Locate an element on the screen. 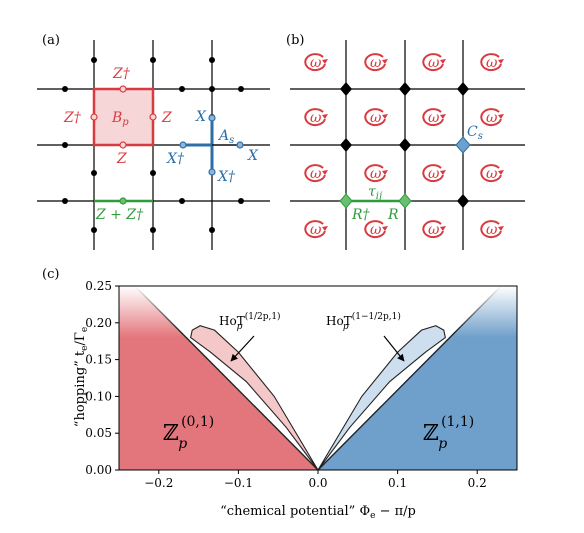  panel-a-label: (a) is located at coordinates (51, 40).